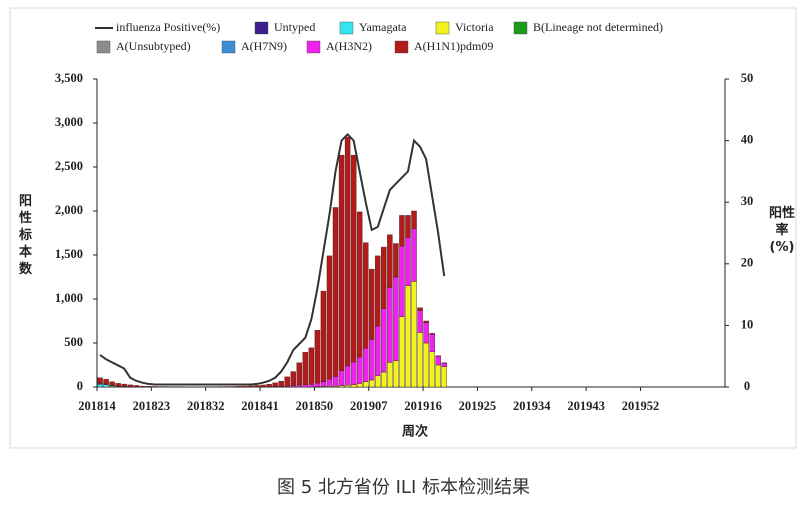  Describe the element at coordinates (641, 406) in the screenshot. I see `x-tick-label: 201952` at that location.